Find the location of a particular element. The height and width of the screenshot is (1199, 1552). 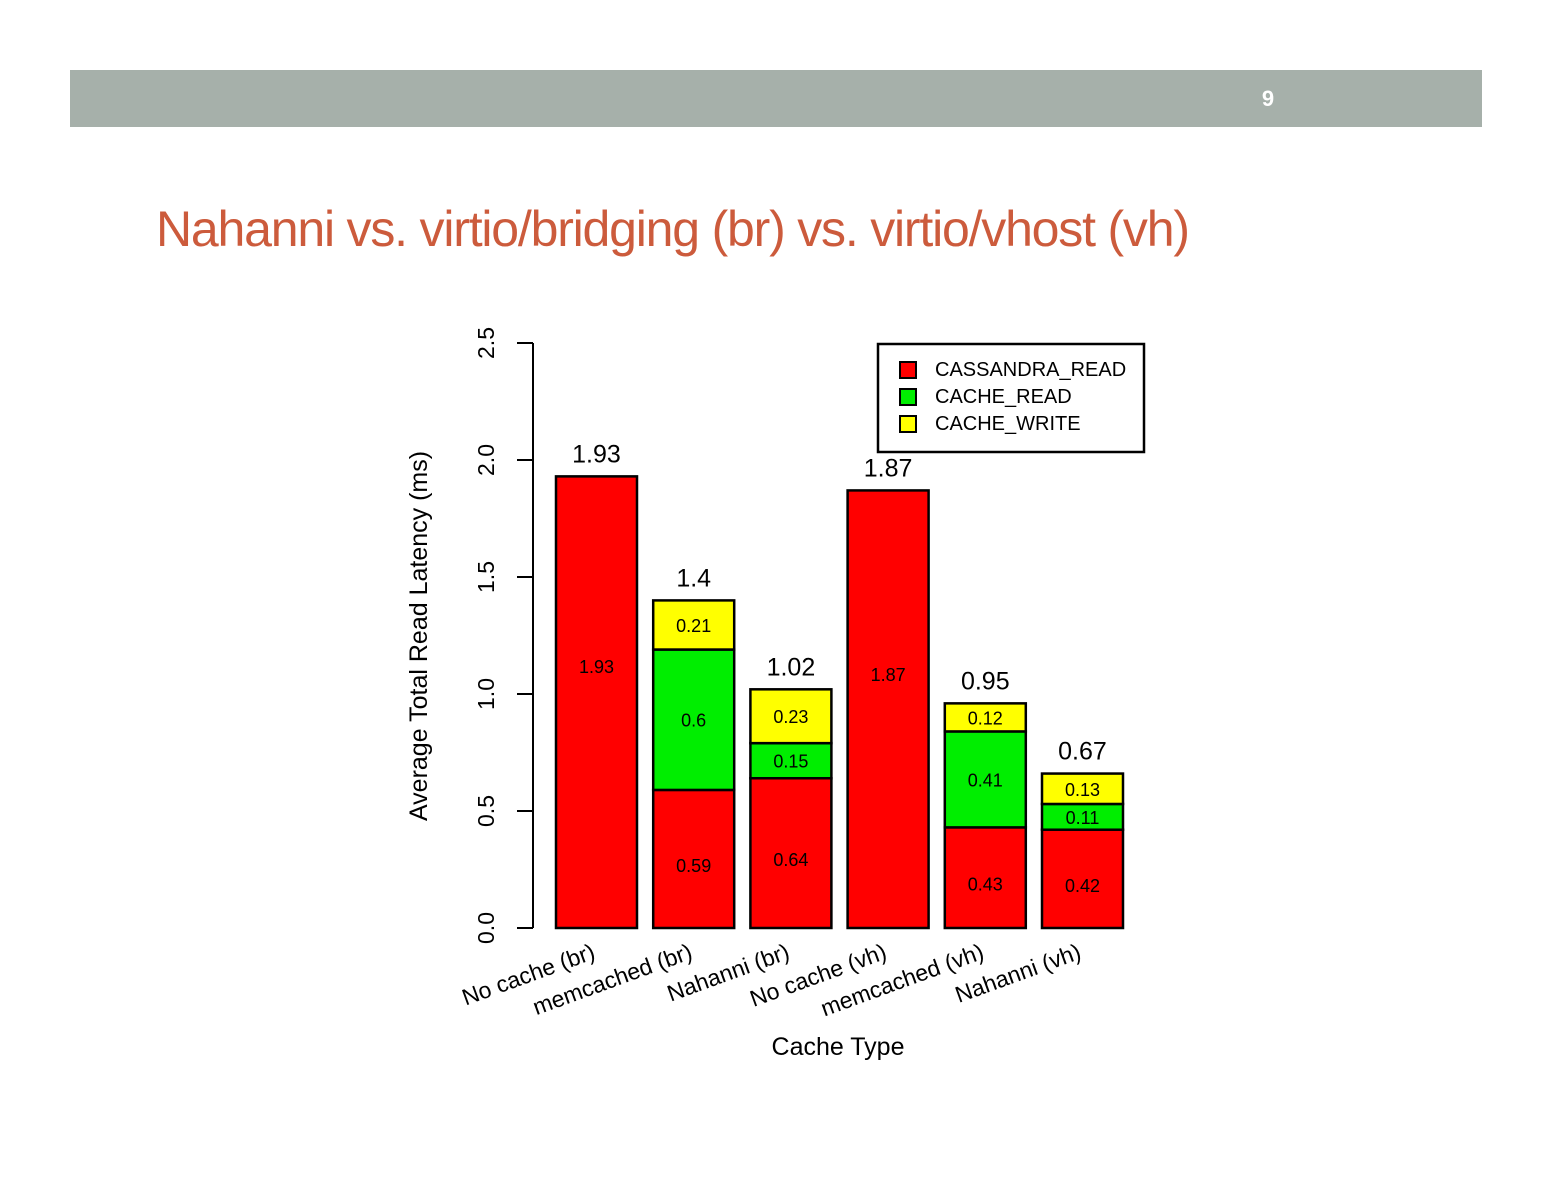

y-tick-label: 1.0 is located at coordinates (486, 694).